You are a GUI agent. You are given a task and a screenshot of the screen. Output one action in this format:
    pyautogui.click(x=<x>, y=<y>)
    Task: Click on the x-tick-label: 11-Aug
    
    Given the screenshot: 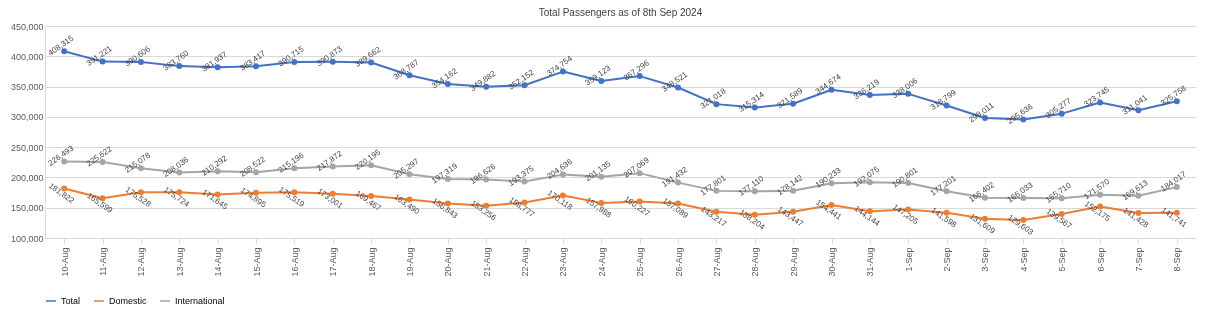 What is the action you would take?
    pyautogui.click(x=103, y=261)
    